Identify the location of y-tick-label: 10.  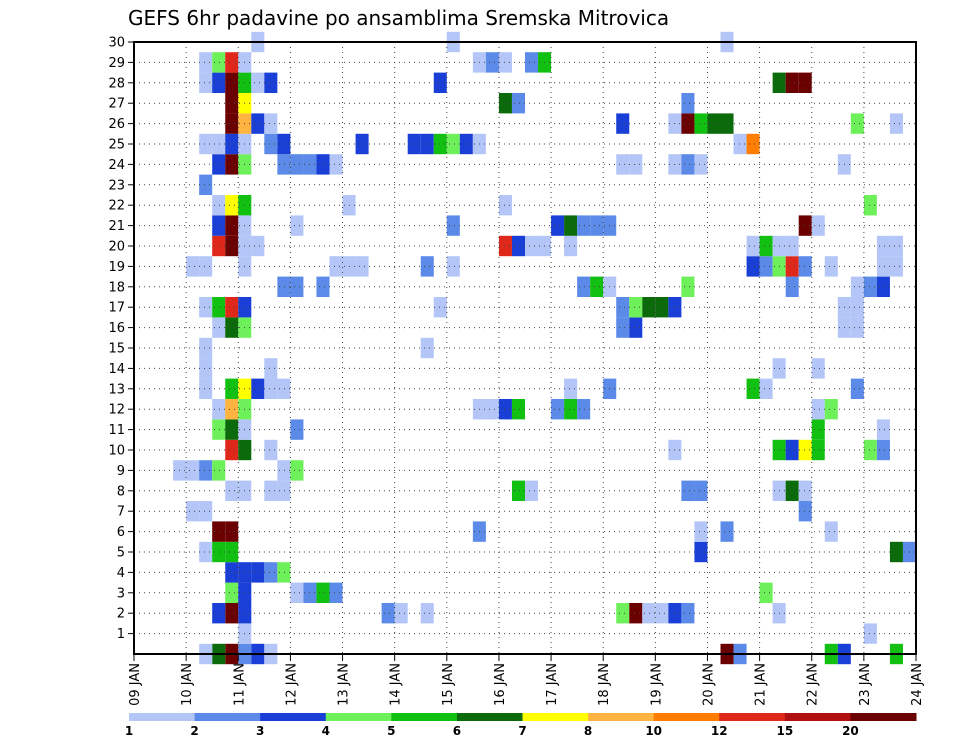
(116, 451).